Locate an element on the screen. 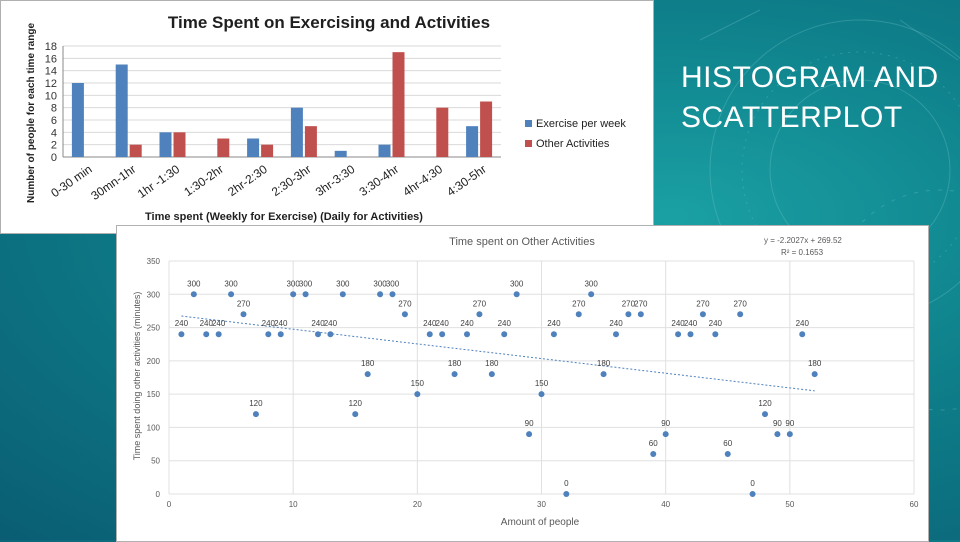 The width and height of the screenshot is (960, 542). scatter-y-tick-label: 100 is located at coordinates (154, 427).